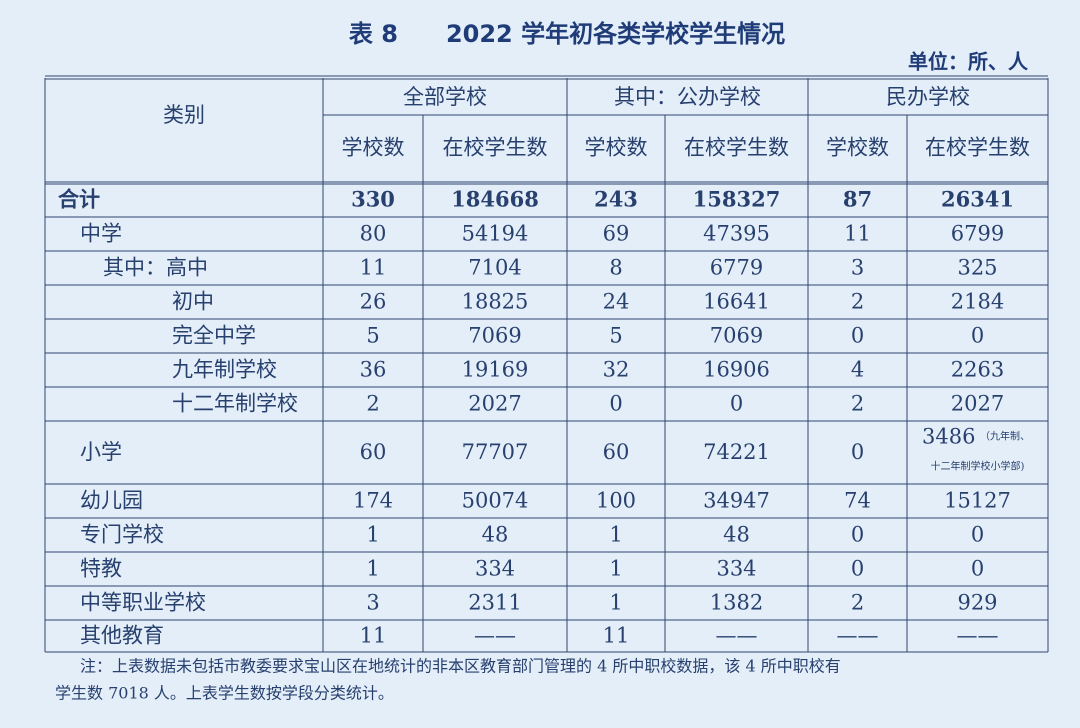 Image resolution: width=1080 pixels, height=728 pixels. I want to click on cell: 47395, so click(736, 234).